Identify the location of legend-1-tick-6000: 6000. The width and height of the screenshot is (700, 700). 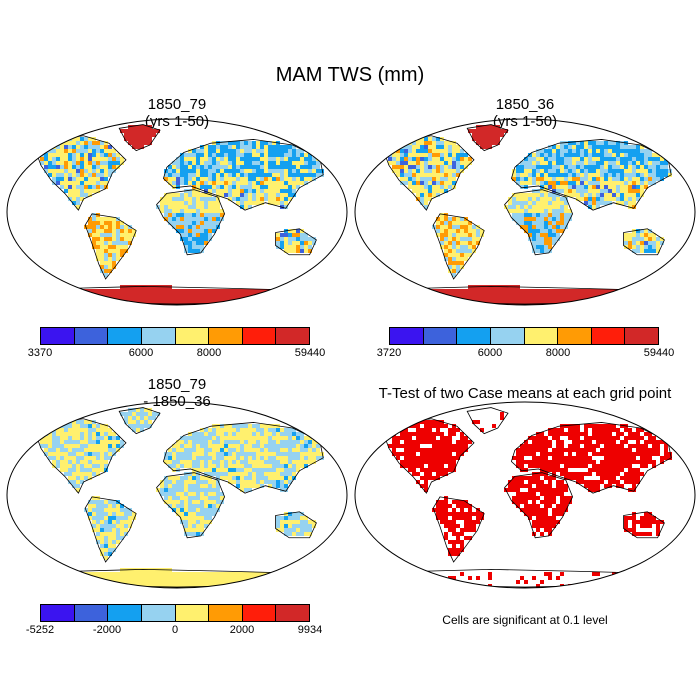
(141, 353).